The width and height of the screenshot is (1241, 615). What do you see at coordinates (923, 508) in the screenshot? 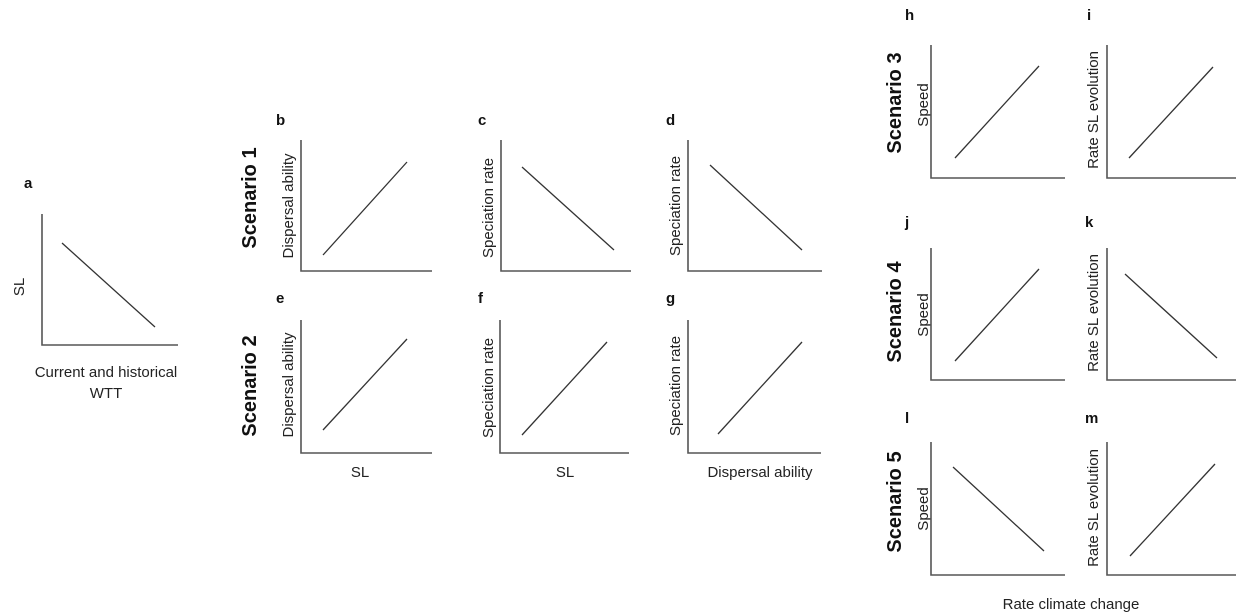
I see `y-axis-label-l: Speed` at bounding box center [923, 508].